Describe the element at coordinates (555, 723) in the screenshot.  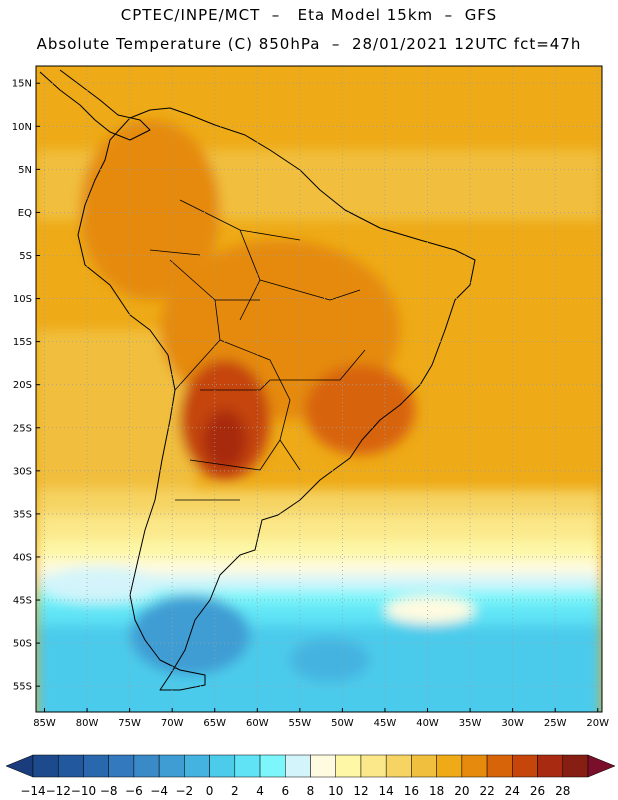
I see `lon-tick-label: 25W` at that location.